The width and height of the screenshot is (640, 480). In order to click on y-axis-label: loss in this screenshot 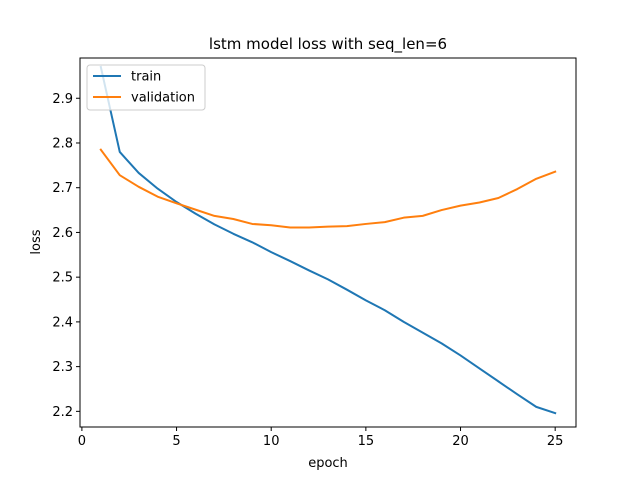, I will do `click(36, 241)`.